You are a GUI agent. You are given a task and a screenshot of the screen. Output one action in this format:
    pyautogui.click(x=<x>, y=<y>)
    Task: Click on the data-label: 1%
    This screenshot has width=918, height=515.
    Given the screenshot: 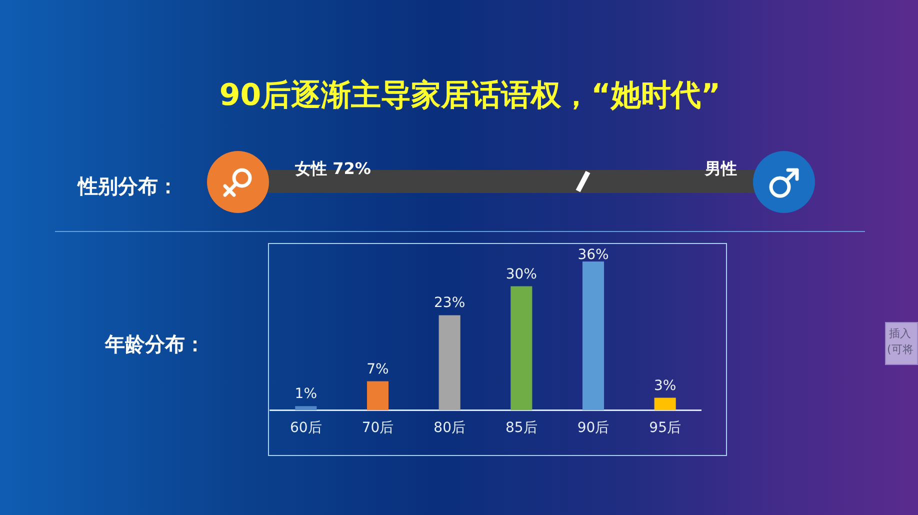 What is the action you would take?
    pyautogui.click(x=306, y=394)
    